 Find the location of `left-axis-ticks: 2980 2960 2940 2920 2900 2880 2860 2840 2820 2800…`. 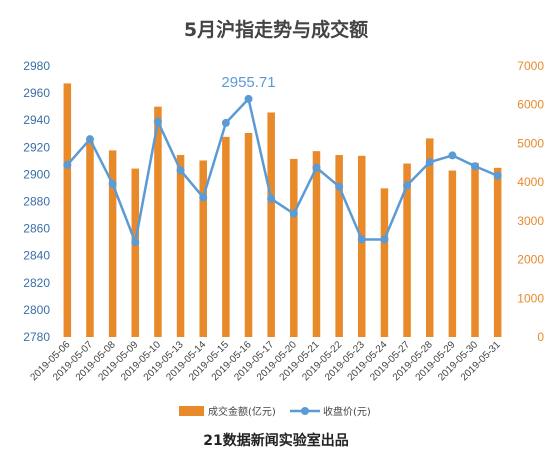

left-axis-ticks: 2980 2960 2940 2920 2900 2880 2860 2840 2820 2800… is located at coordinates (36, 201).